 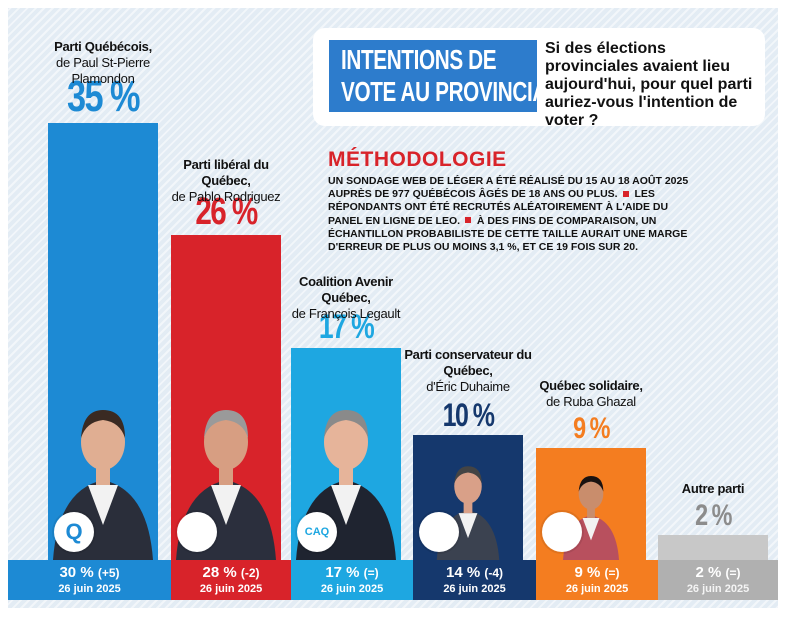 What do you see at coordinates (103, 96) in the screenshot?
I see `percent-label: 35 %` at bounding box center [103, 96].